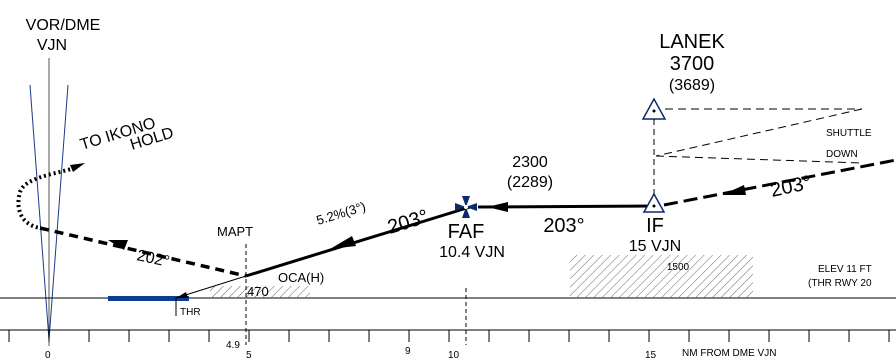 This screenshot has width=896, height=360. What do you see at coordinates (497, 207) in the screenshot?
I see `level-arrow-icon` at bounding box center [497, 207].